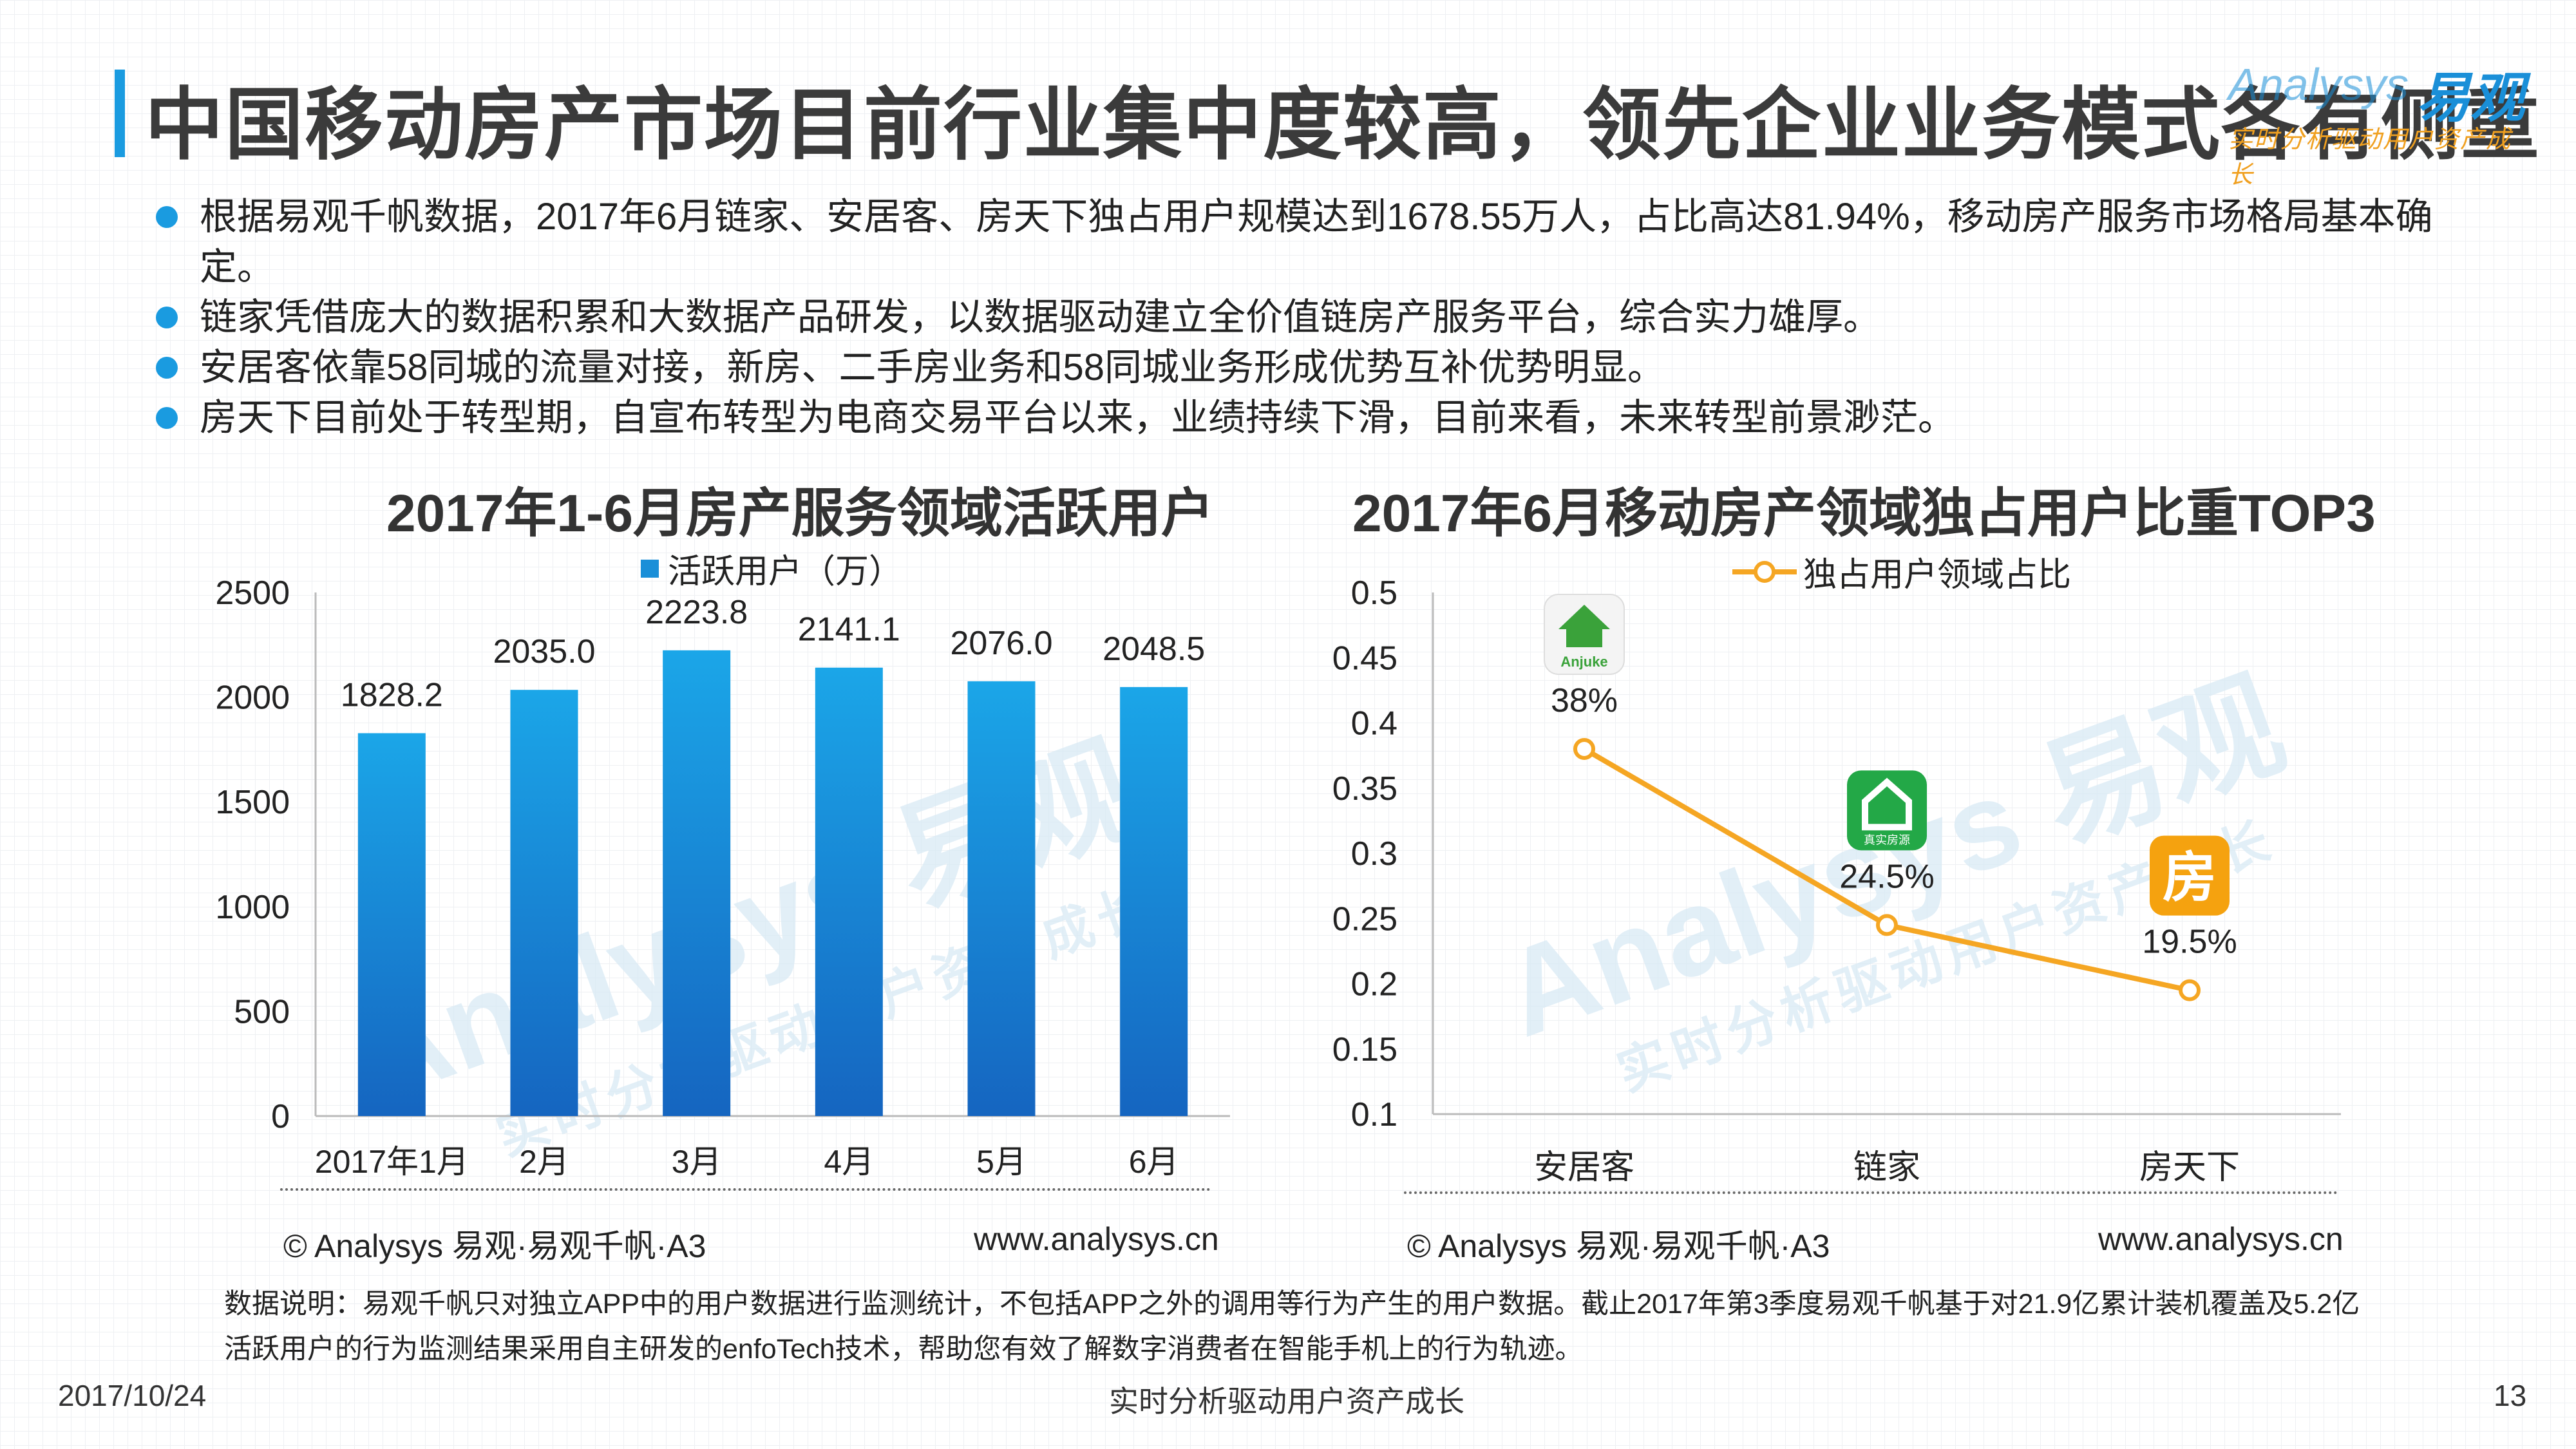 This screenshot has height=1449, width=2576. Describe the element at coordinates (849, 1162) in the screenshot. I see `x-tick-label: 4月` at that location.